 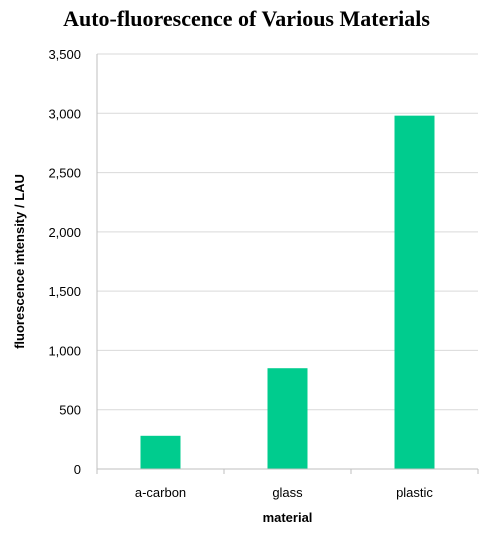 What do you see at coordinates (288, 517) in the screenshot?
I see `x-axis-title: material` at bounding box center [288, 517].